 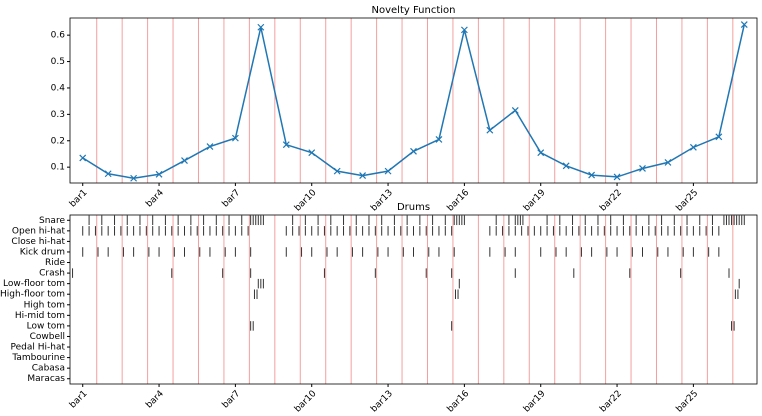 What do you see at coordinates (44, 305) in the screenshot?
I see `y-tick-label: High tom` at bounding box center [44, 305].